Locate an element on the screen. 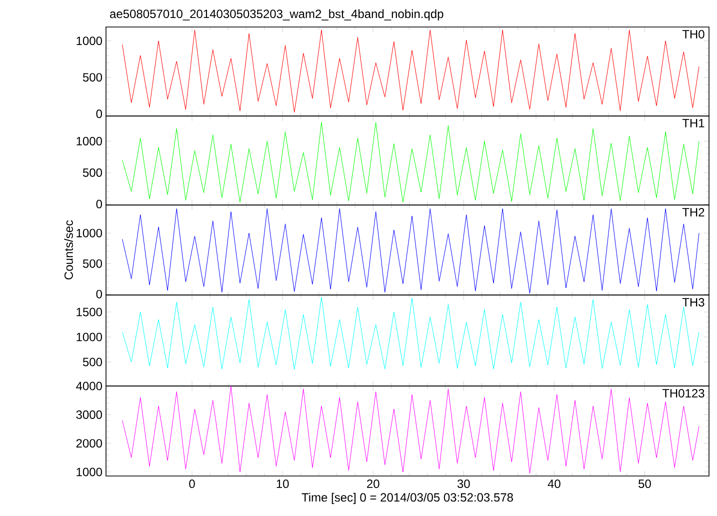 The height and width of the screenshot is (516, 717). series-label: TH1 is located at coordinates (693, 123).